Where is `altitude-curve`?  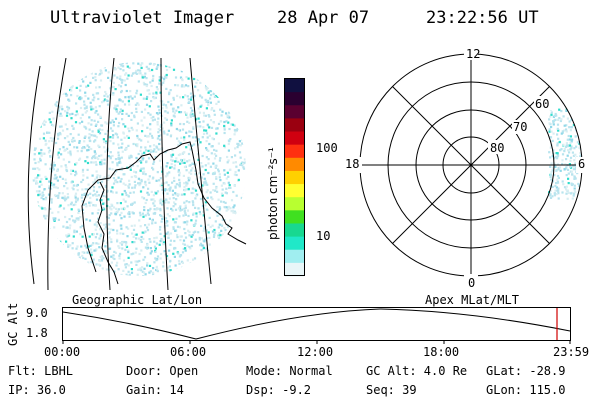
altitude-curve is located at coordinates (316, 324).